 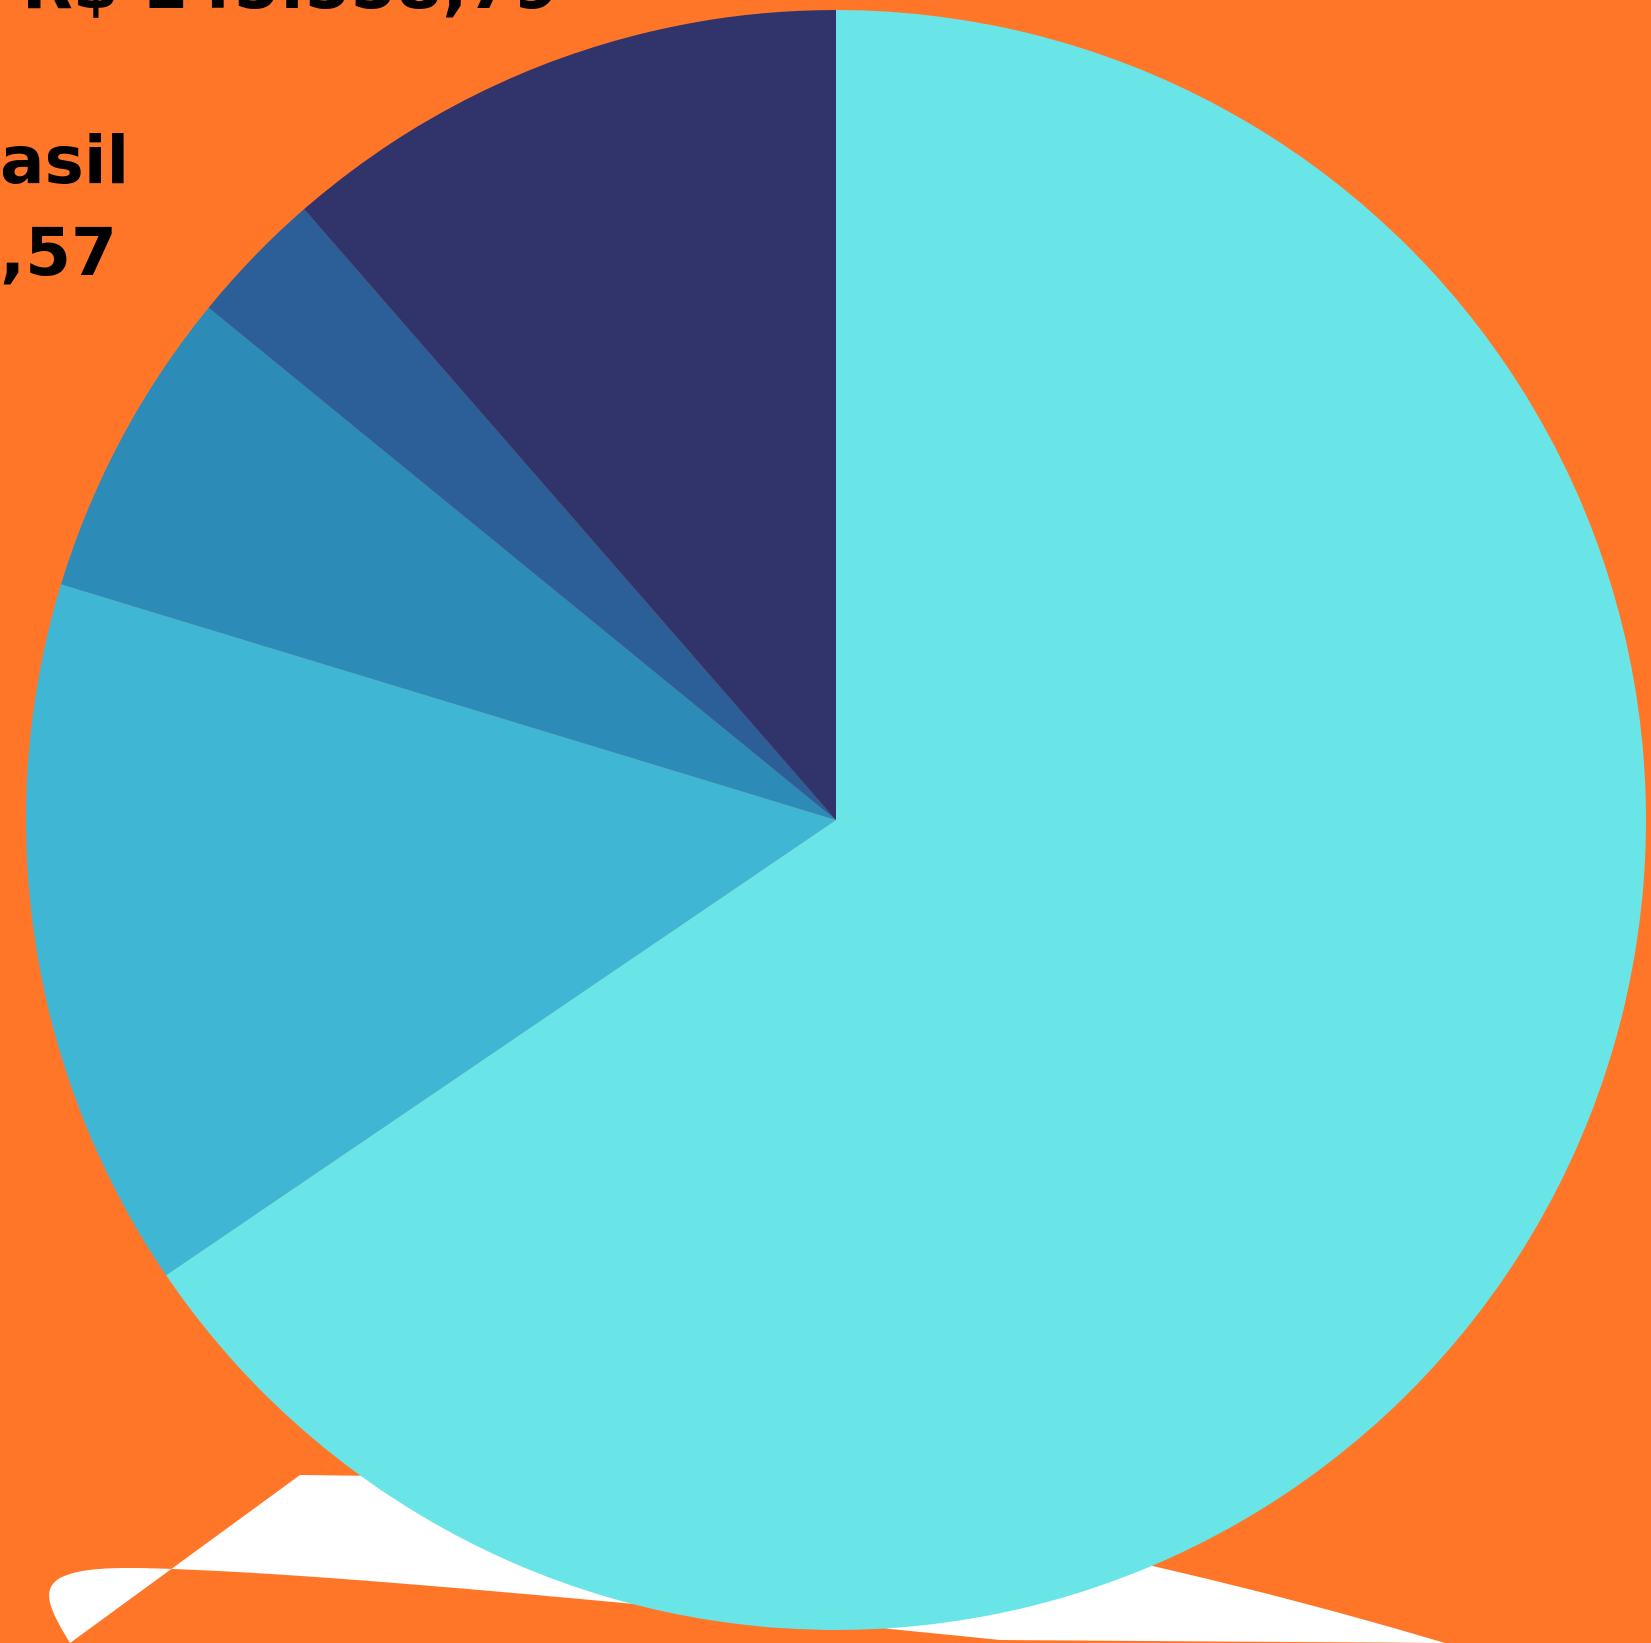 I want to click on value-label-partial: ,57, so click(x=58, y=252).